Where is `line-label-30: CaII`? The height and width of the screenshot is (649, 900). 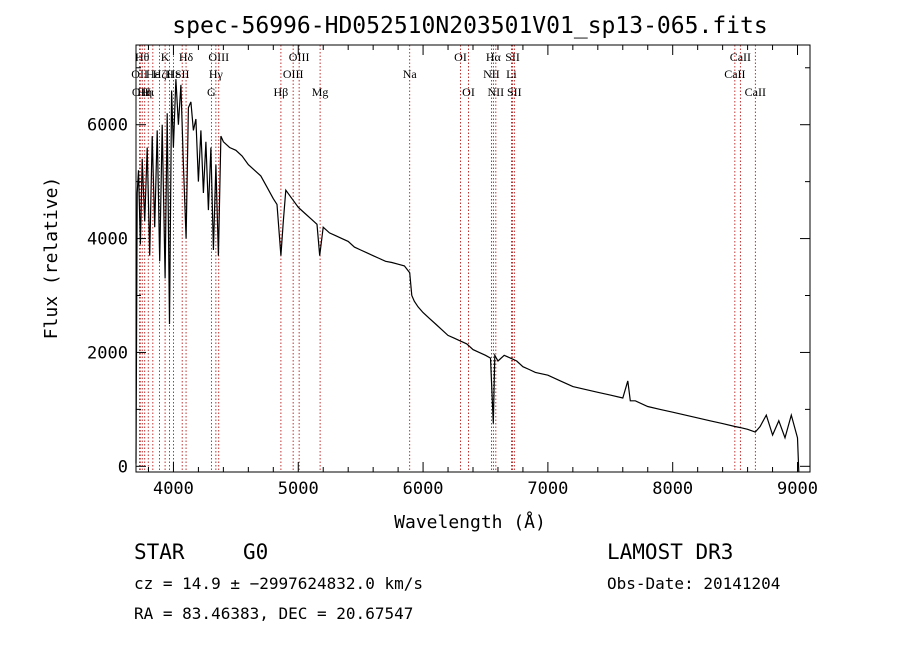 line-label-30: CaII is located at coordinates (755, 92).